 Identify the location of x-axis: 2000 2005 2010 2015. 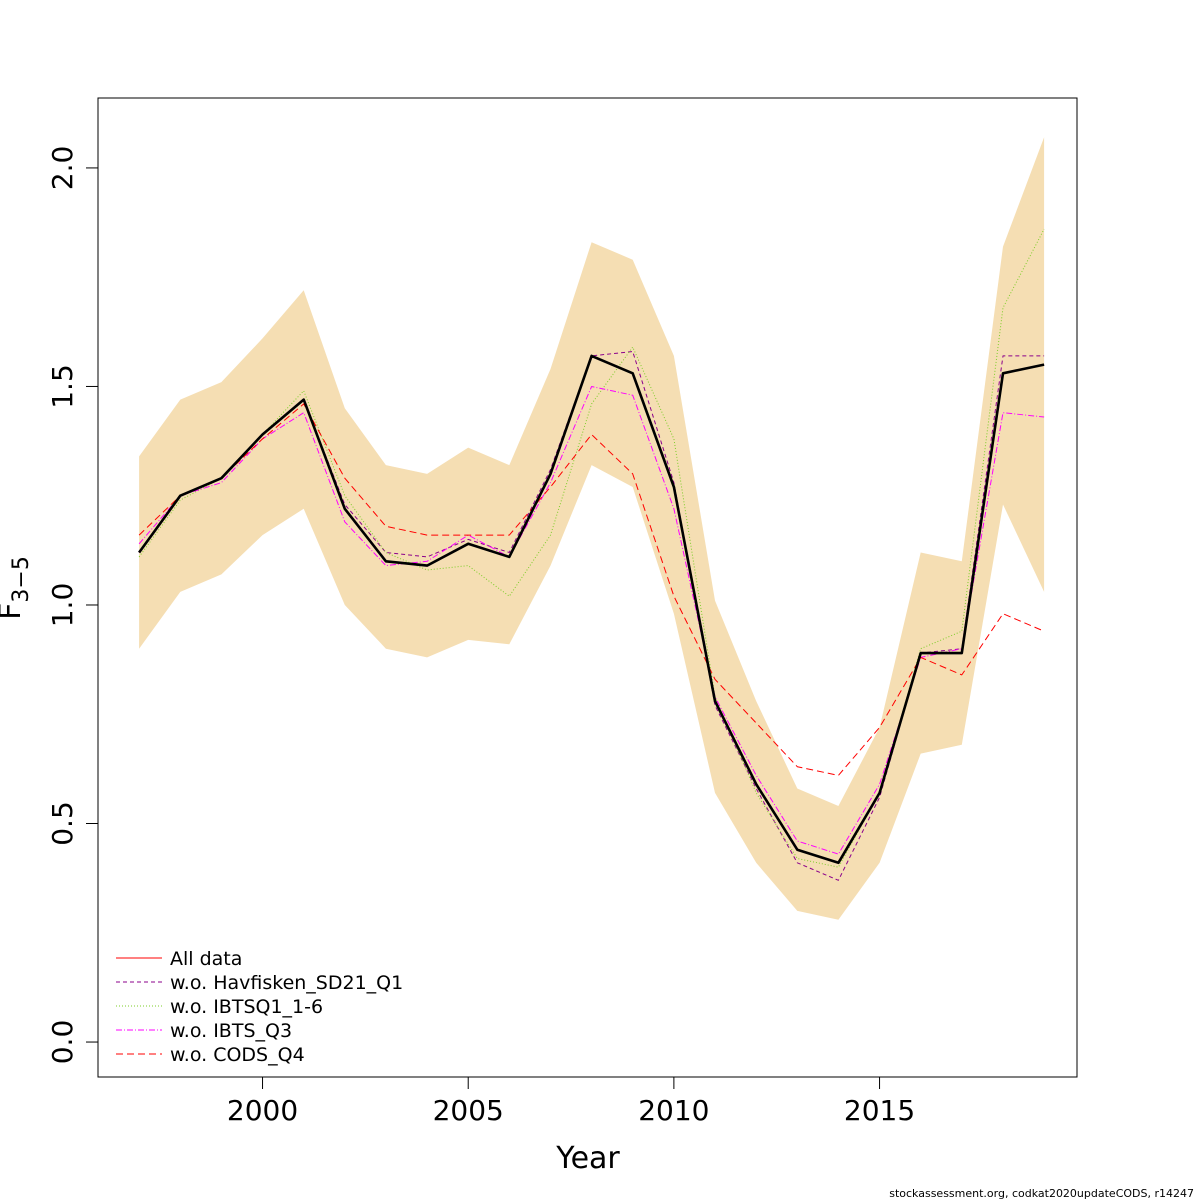
(571, 1101).